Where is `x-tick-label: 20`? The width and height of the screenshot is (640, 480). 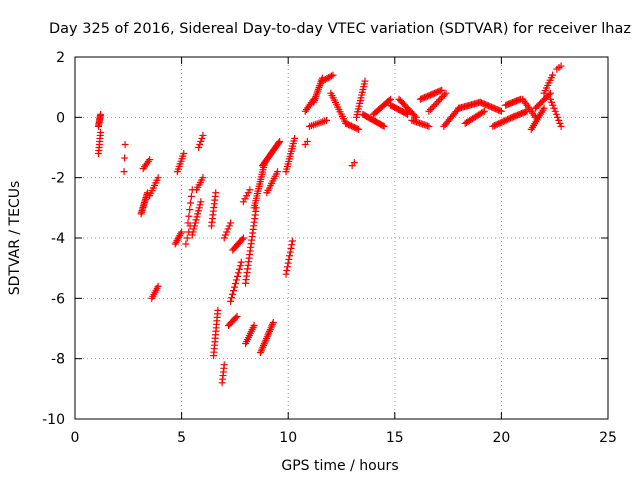
x-tick-label: 20 is located at coordinates (501, 438).